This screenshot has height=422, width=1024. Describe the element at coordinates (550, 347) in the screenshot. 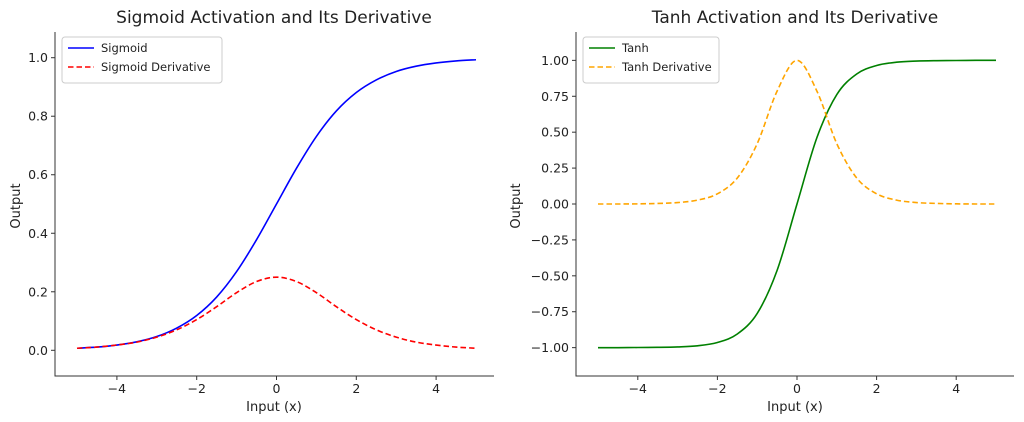

I see `y-tick-label: −1.00` at that location.